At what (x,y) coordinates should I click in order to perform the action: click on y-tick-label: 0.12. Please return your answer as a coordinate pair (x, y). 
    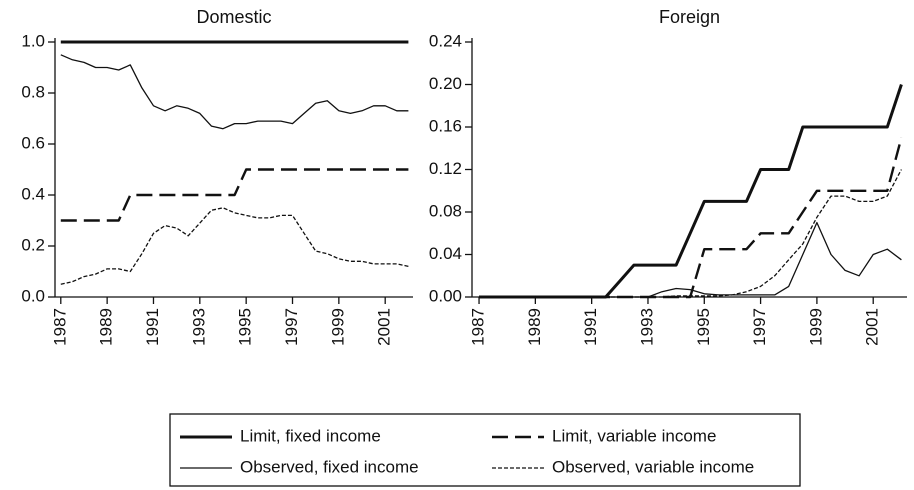
    Looking at the image, I should click on (445, 168).